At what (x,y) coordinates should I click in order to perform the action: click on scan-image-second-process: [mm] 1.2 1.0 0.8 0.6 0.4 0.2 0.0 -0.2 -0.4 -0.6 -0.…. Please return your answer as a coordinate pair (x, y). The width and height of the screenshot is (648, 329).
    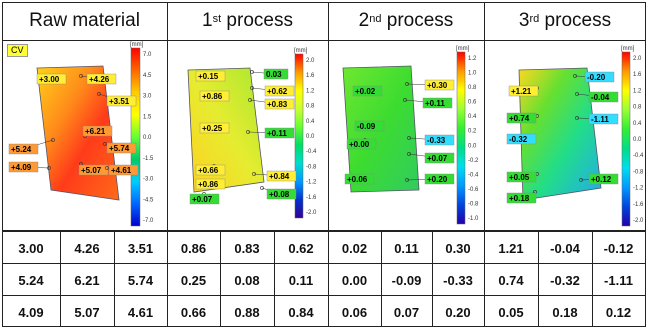
    Looking at the image, I should click on (406, 135).